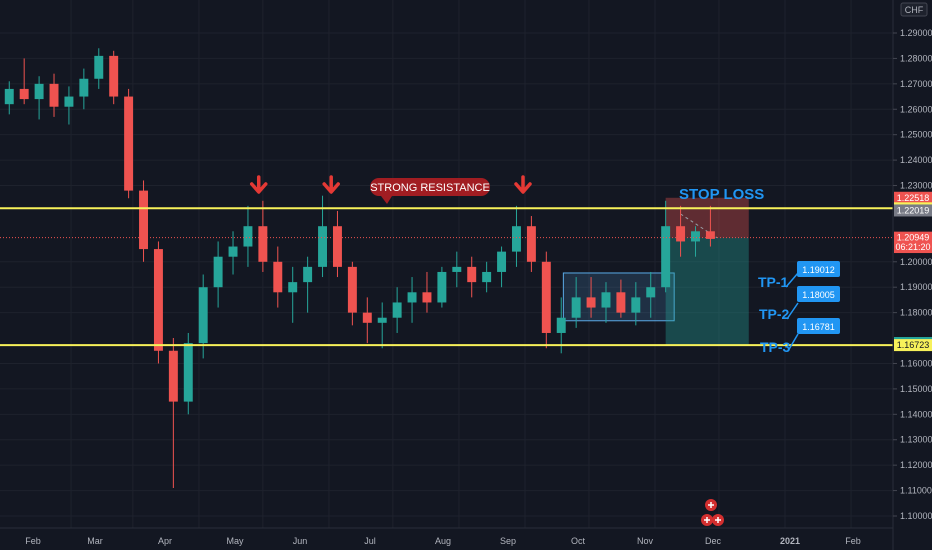 The height and width of the screenshot is (550, 932). I want to click on currency-button: CHF, so click(914, 9).